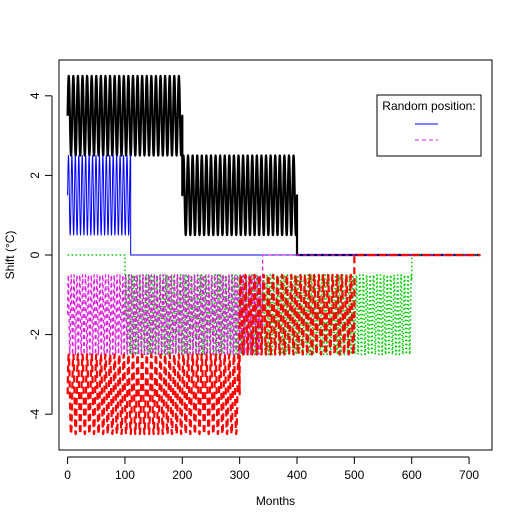 This screenshot has width=525, height=525. Describe the element at coordinates (412, 475) in the screenshot. I see `x-tick-label: 600` at that location.